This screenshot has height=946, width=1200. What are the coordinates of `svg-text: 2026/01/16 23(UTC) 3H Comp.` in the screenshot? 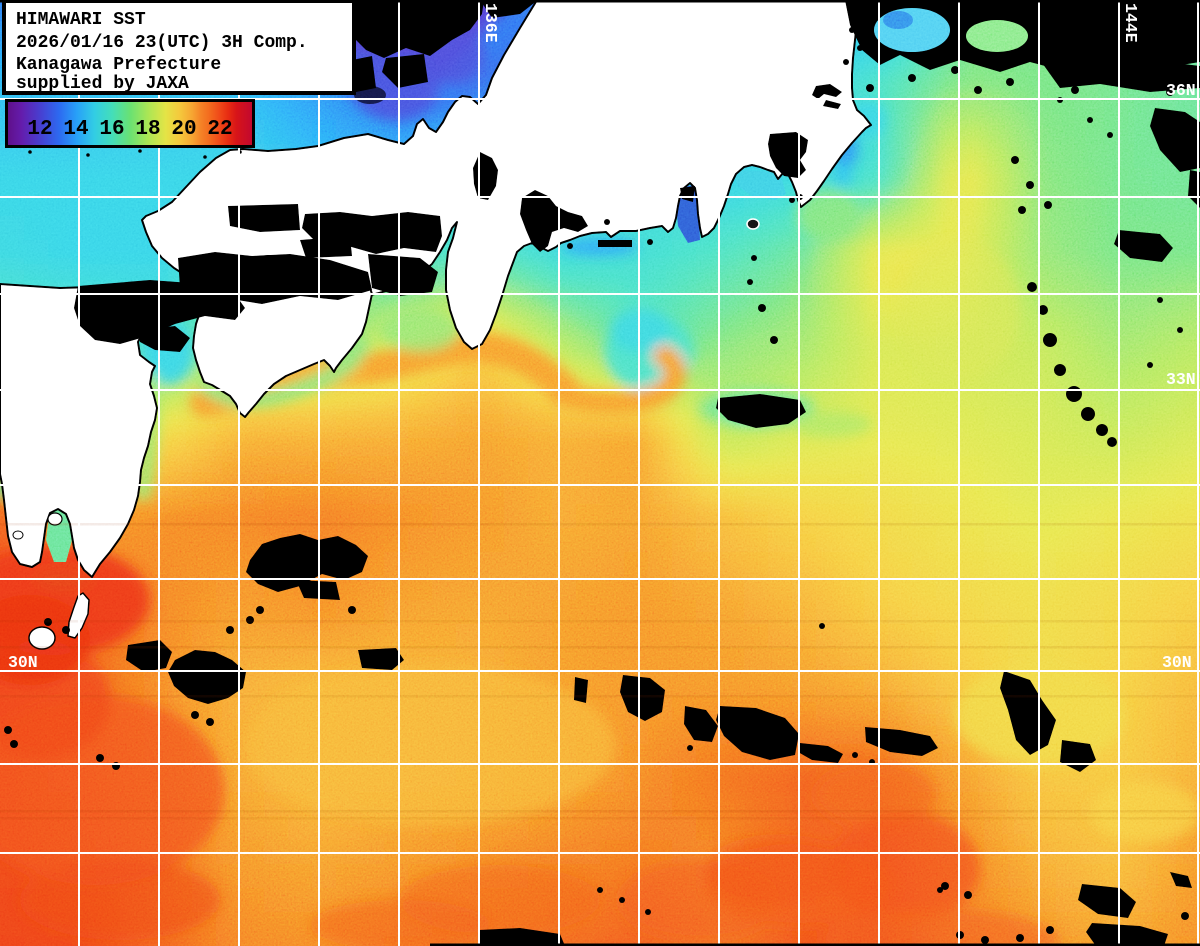 It's located at (162, 43).